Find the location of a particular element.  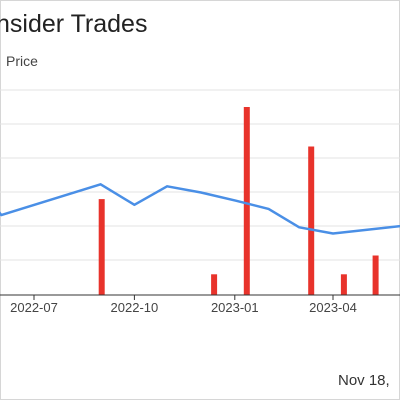

price-line-layer is located at coordinates (200, 209).